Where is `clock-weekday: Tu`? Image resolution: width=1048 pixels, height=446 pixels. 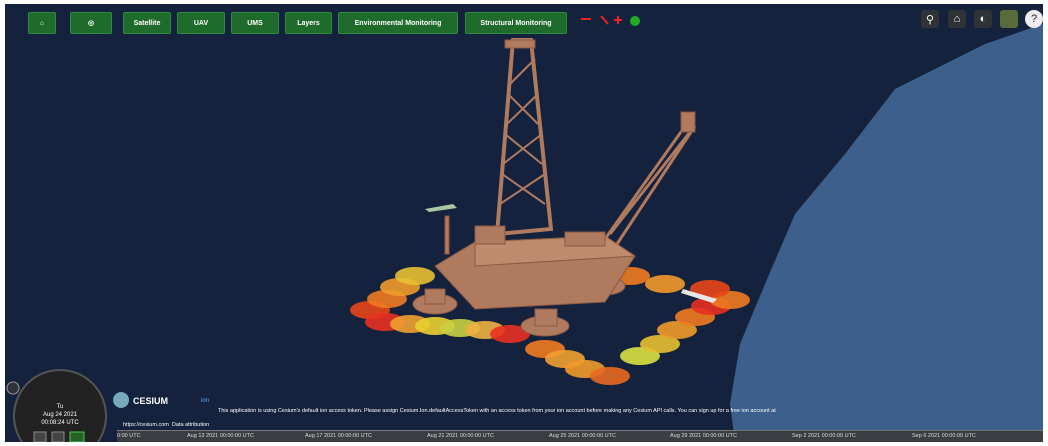
clock-weekday: Tu is located at coordinates (60, 407).